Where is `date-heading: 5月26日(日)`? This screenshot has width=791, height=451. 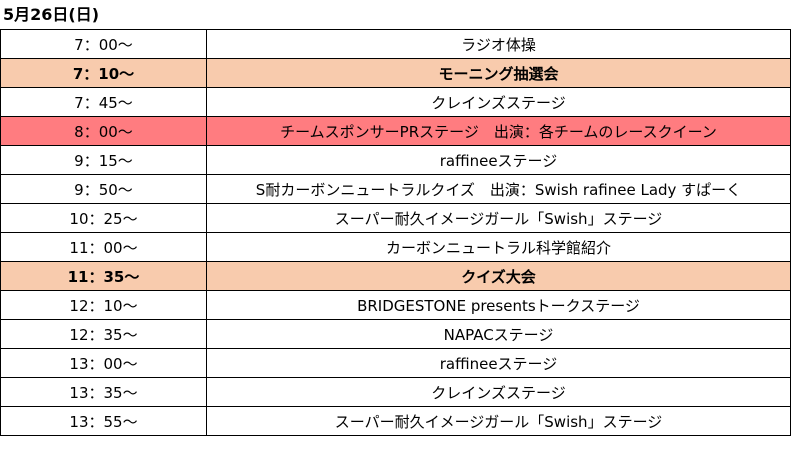
date-heading: 5月26日(日) is located at coordinates (51, 14).